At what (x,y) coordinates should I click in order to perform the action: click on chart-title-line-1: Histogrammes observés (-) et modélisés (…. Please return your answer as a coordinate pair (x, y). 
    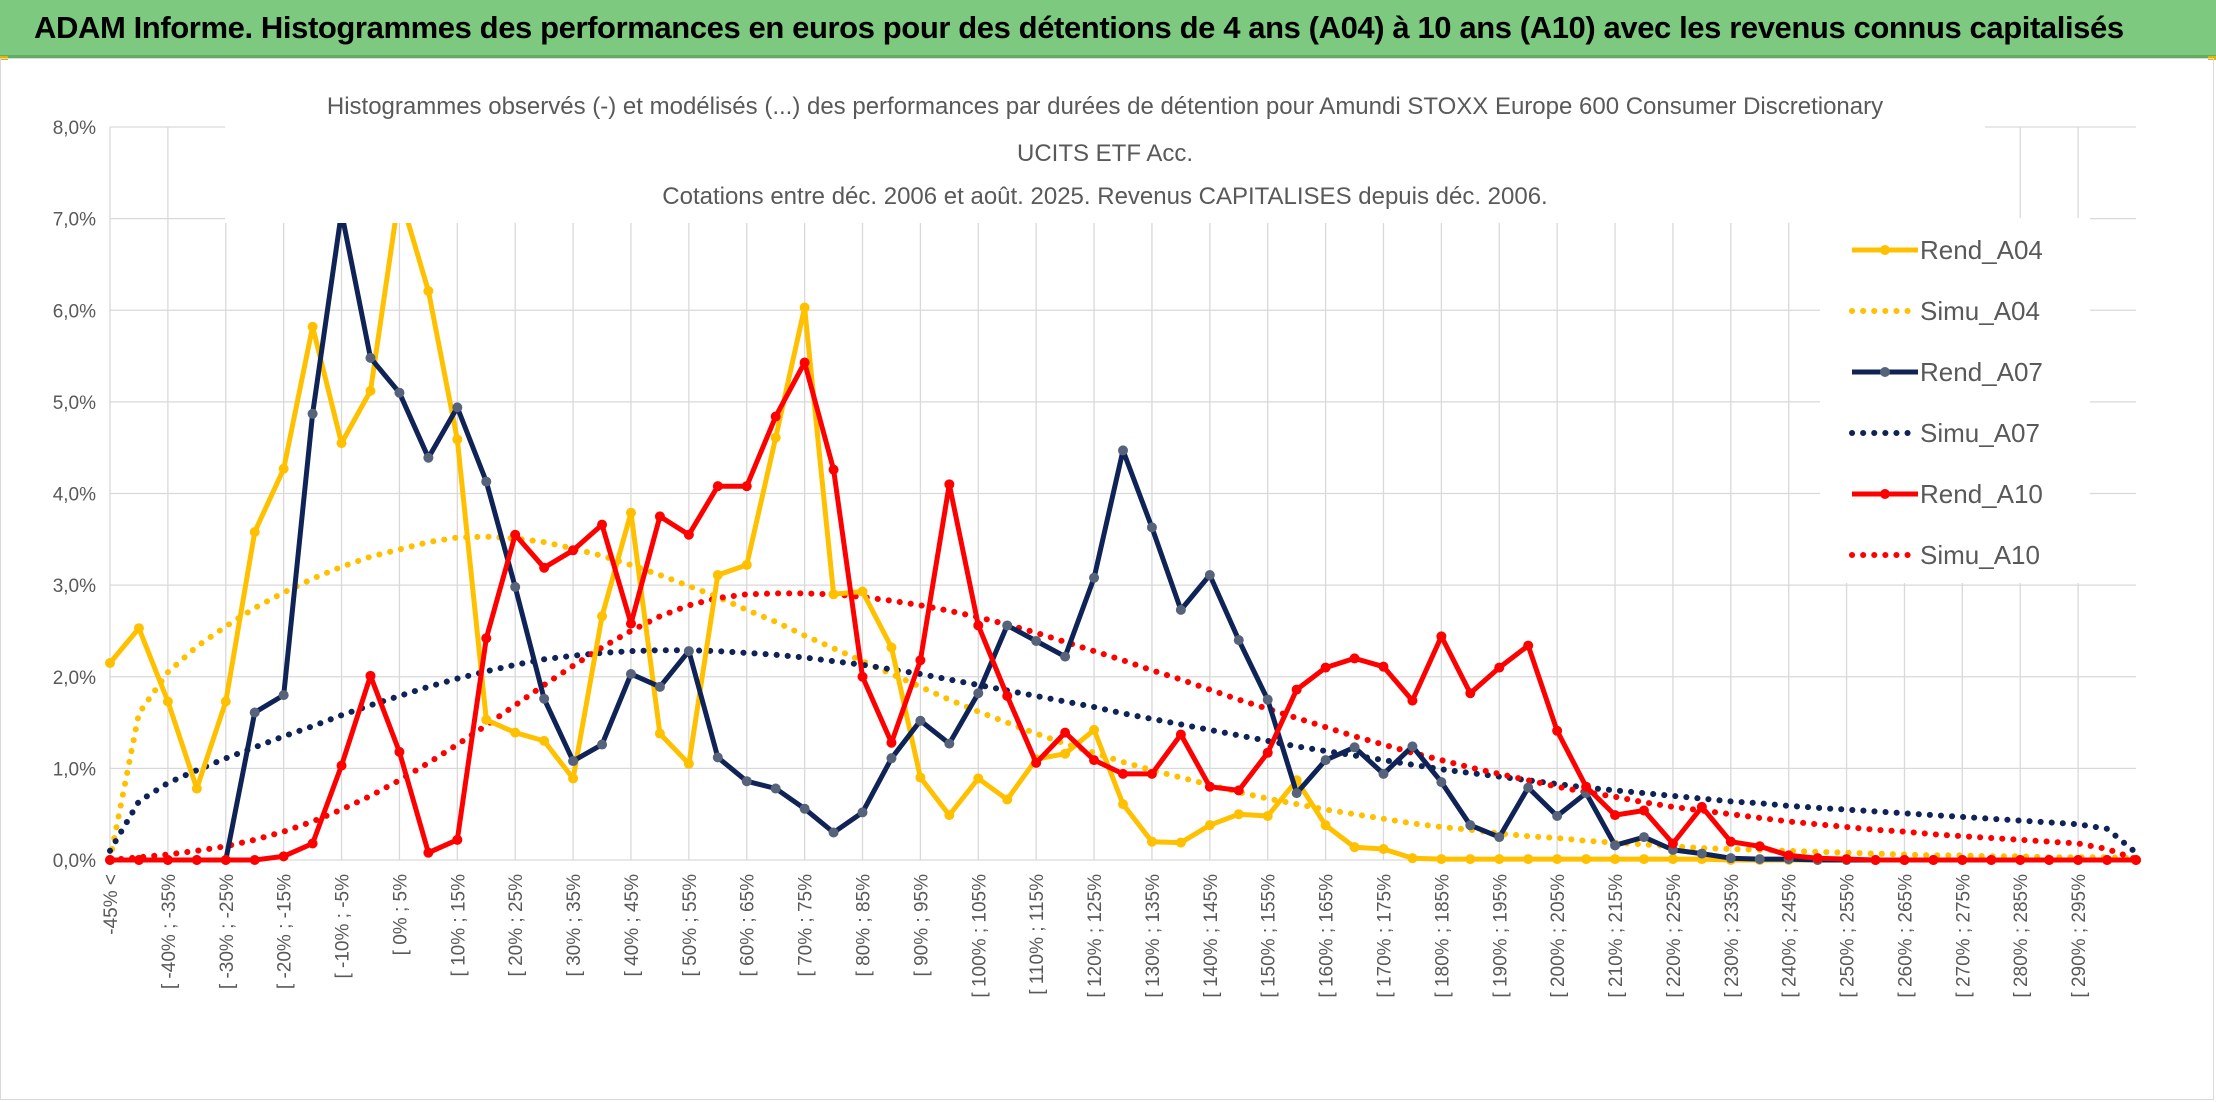
    Looking at the image, I should click on (1105, 106).